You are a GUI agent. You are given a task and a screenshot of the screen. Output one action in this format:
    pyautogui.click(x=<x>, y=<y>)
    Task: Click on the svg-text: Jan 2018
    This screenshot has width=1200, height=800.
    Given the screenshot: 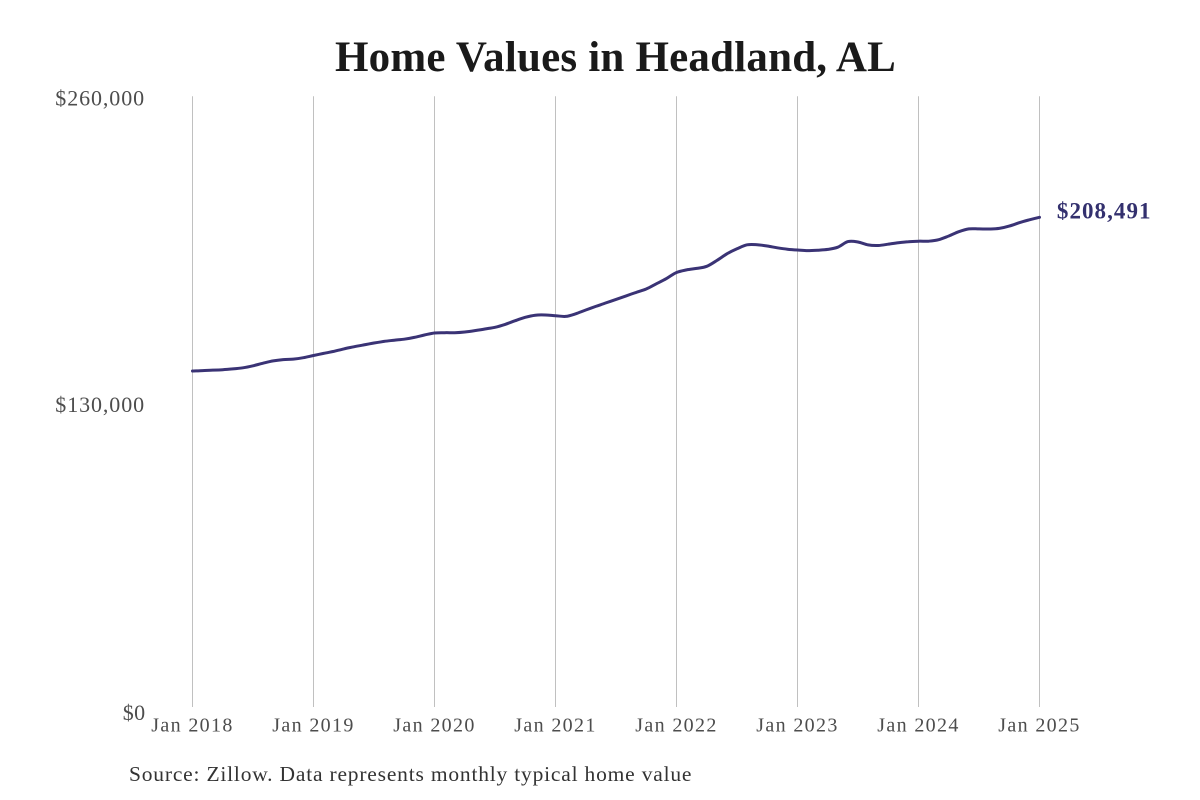 What is the action you would take?
    pyautogui.click(x=192, y=726)
    